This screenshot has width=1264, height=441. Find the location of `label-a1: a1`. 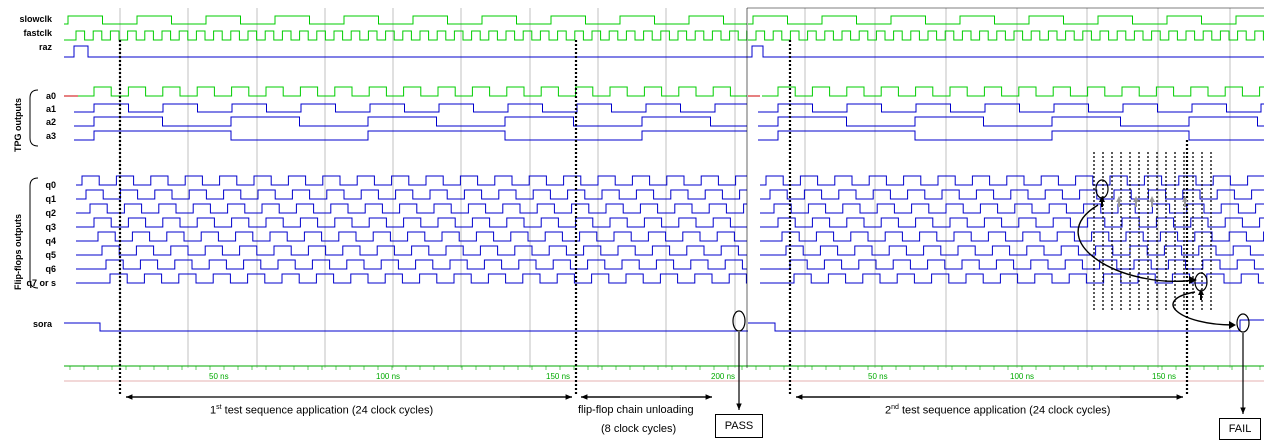

label-a1: a1 is located at coordinates (50, 109).